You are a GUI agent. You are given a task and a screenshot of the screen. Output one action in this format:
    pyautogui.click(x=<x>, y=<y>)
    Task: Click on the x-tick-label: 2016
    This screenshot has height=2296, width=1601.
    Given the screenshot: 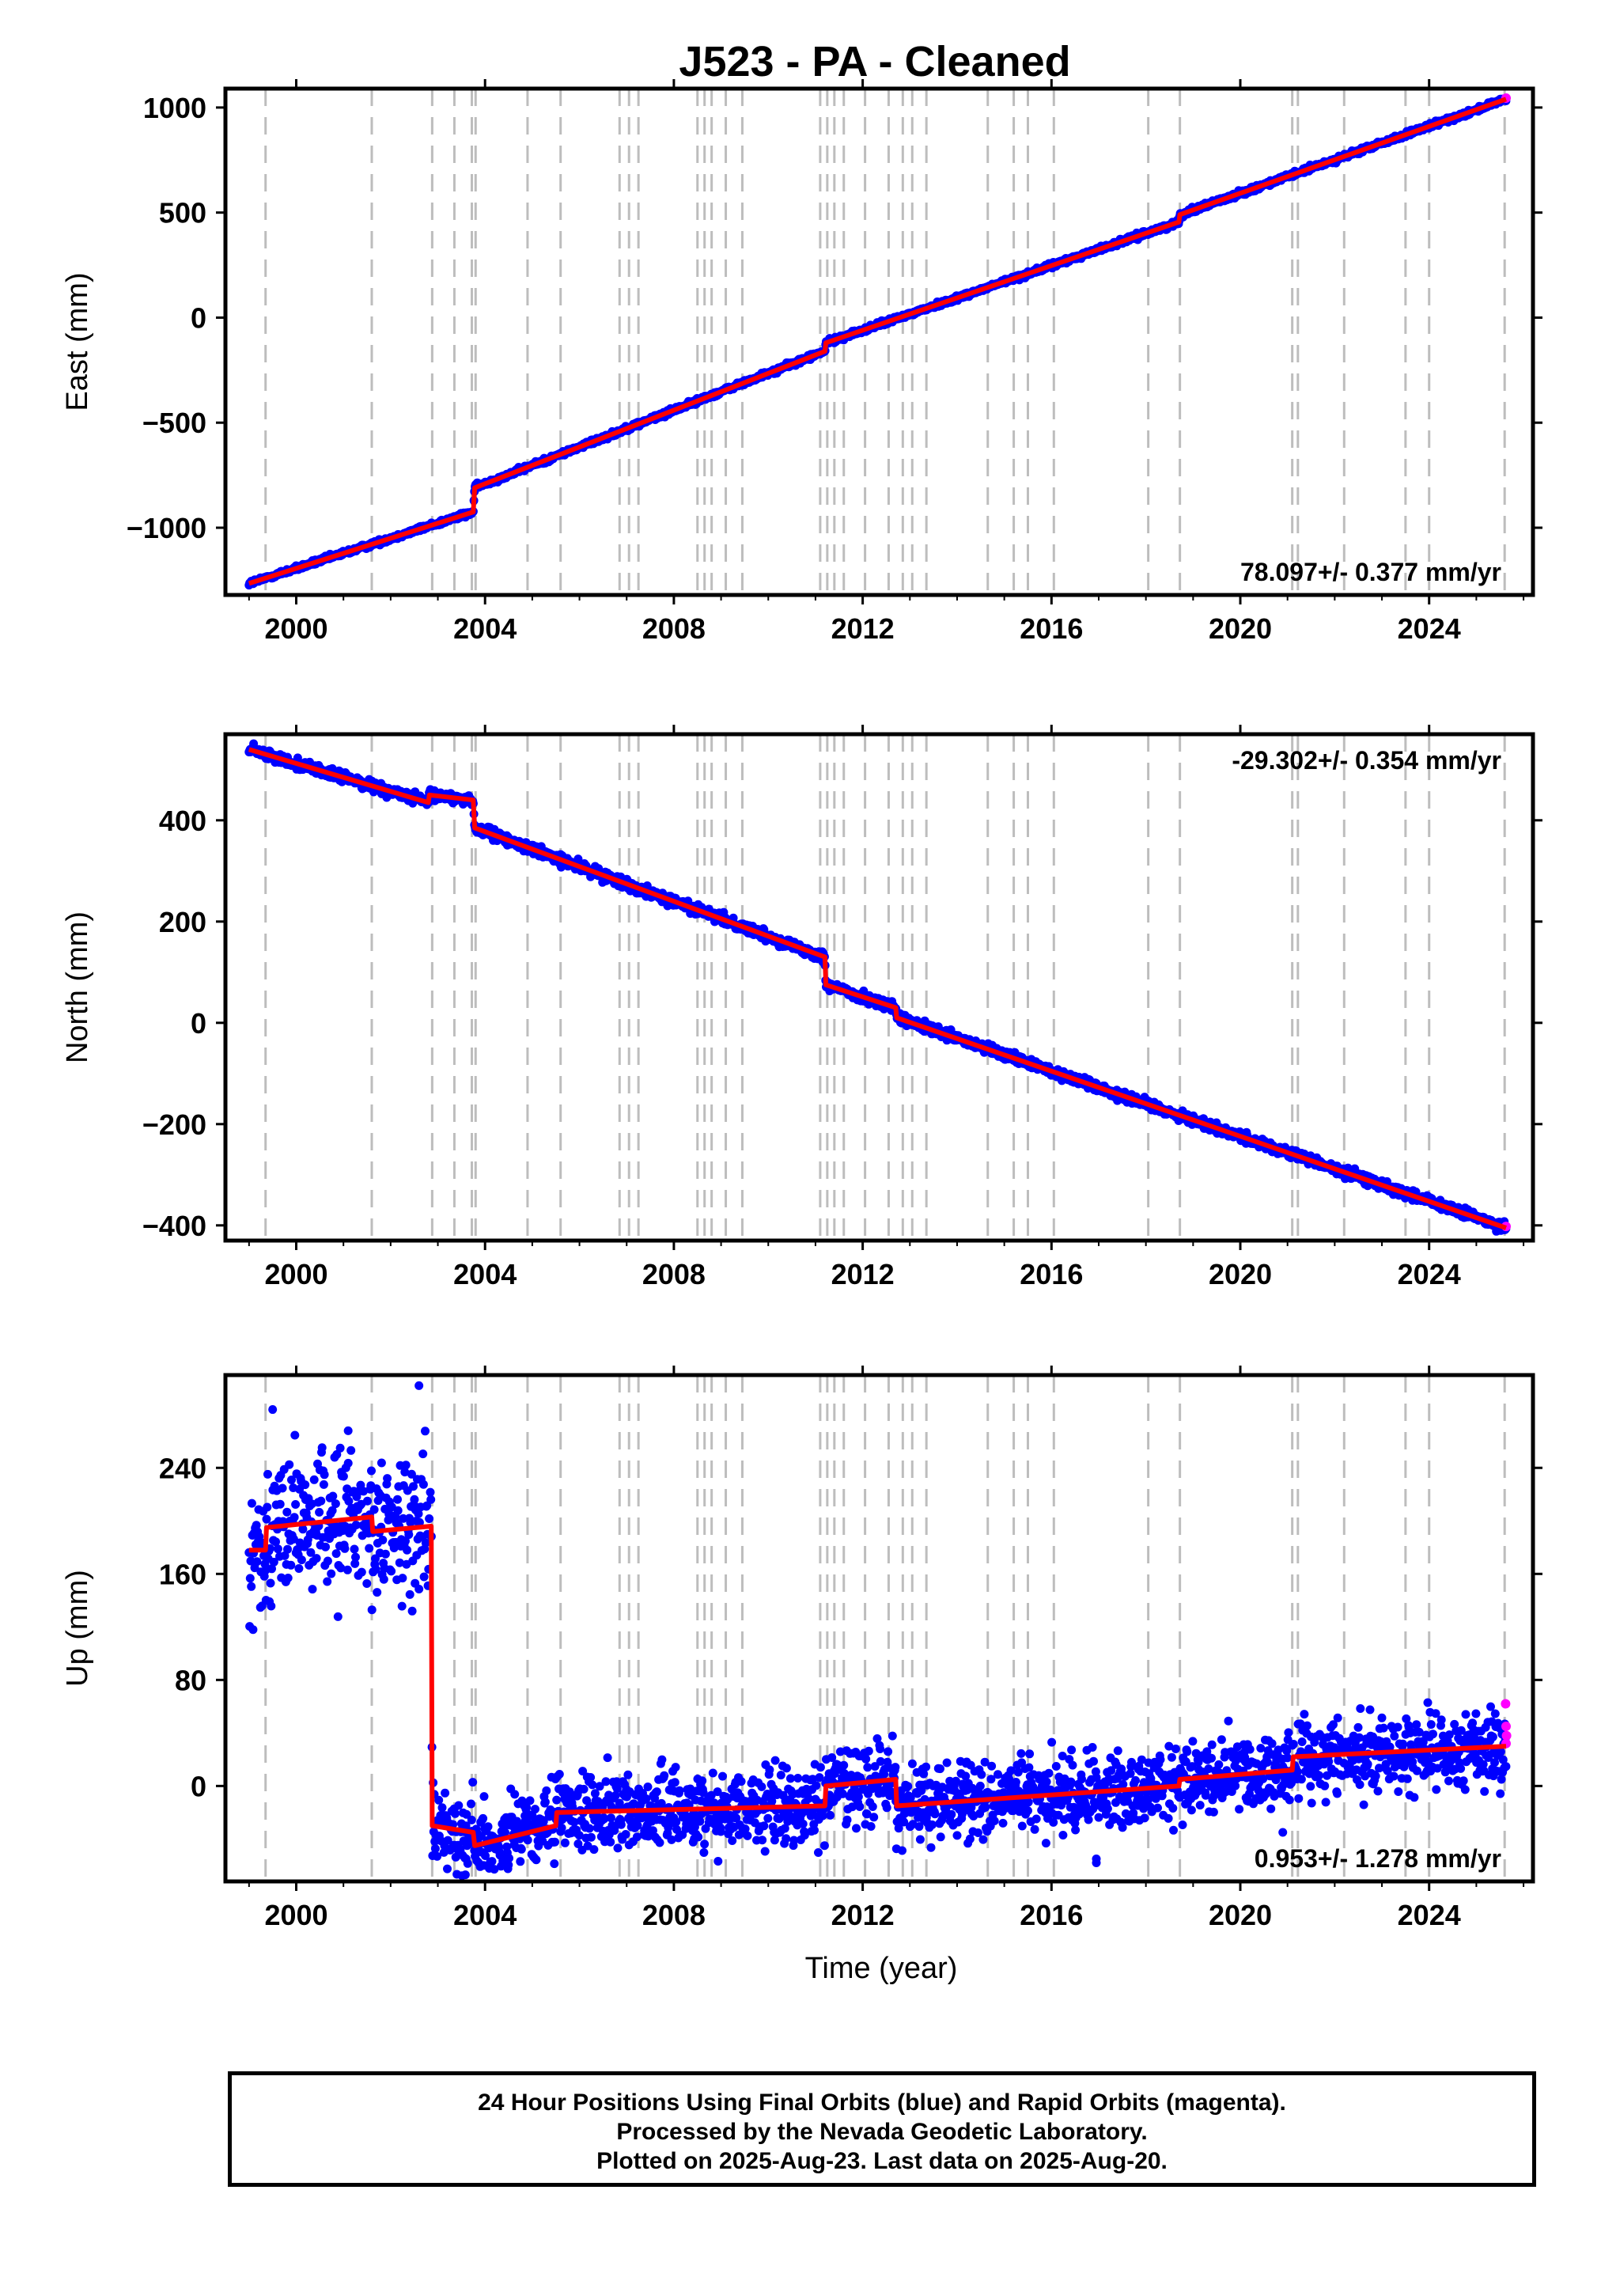 What is the action you would take?
    pyautogui.click(x=1052, y=629)
    